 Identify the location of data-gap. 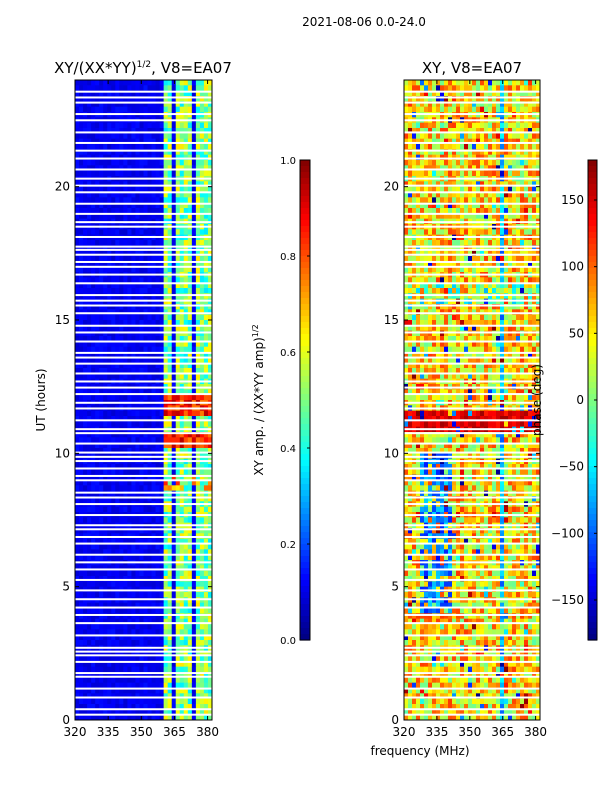
(143, 192).